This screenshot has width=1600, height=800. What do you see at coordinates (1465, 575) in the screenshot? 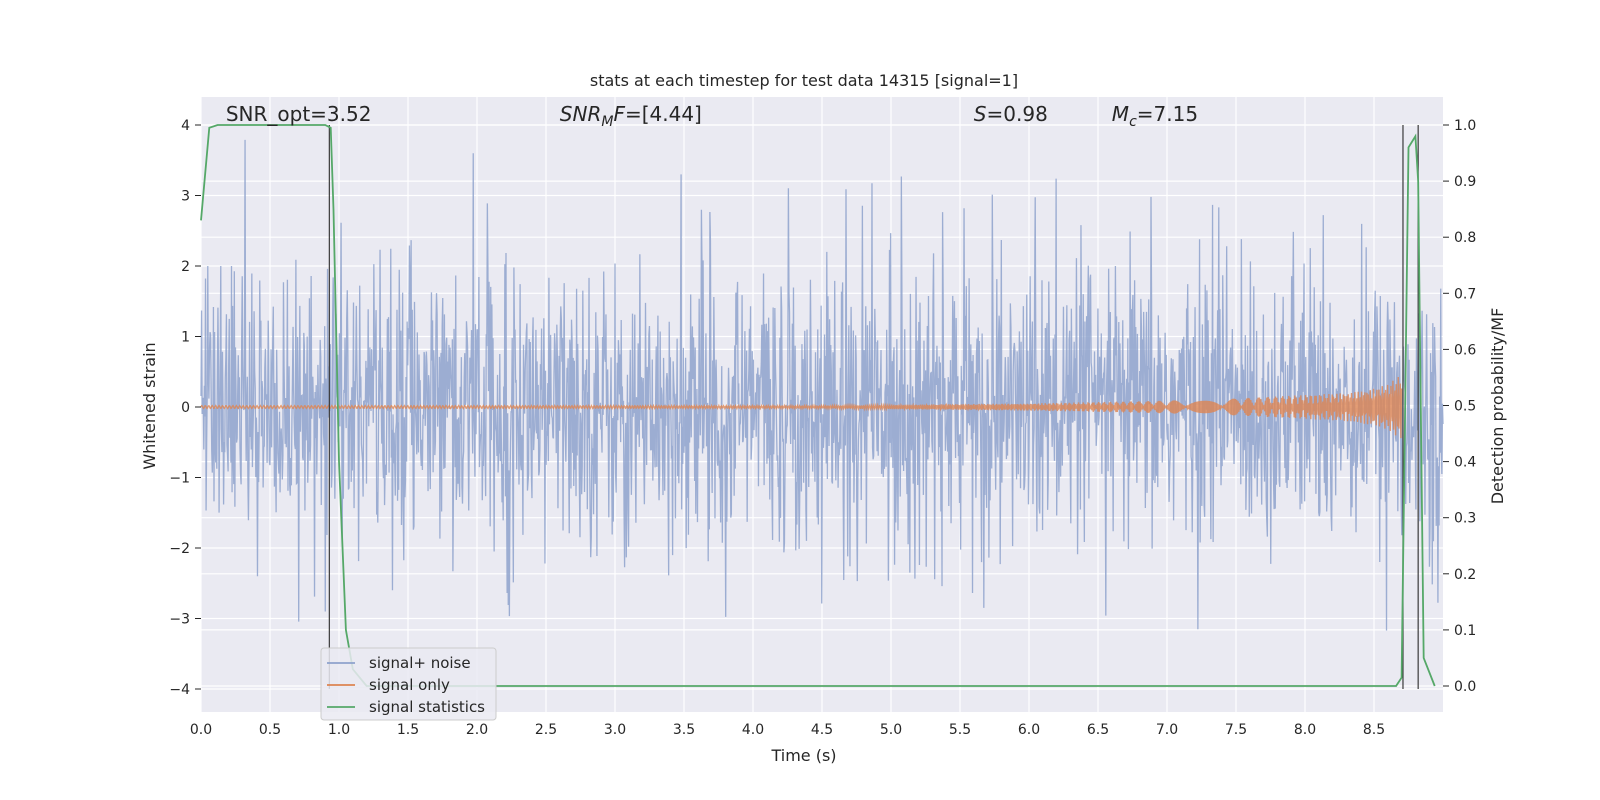
I see `y-tick-label-right: 0.2` at bounding box center [1465, 575].